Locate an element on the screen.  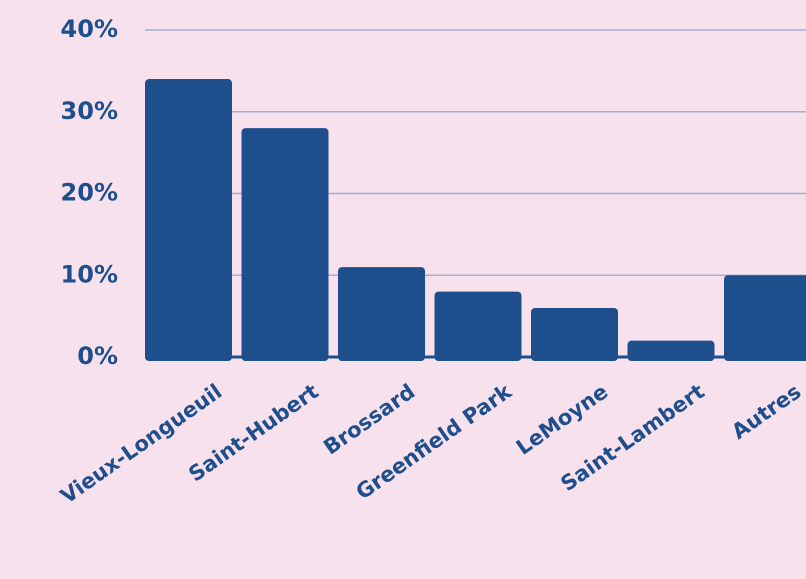
bar-brossard is located at coordinates (381, 314).